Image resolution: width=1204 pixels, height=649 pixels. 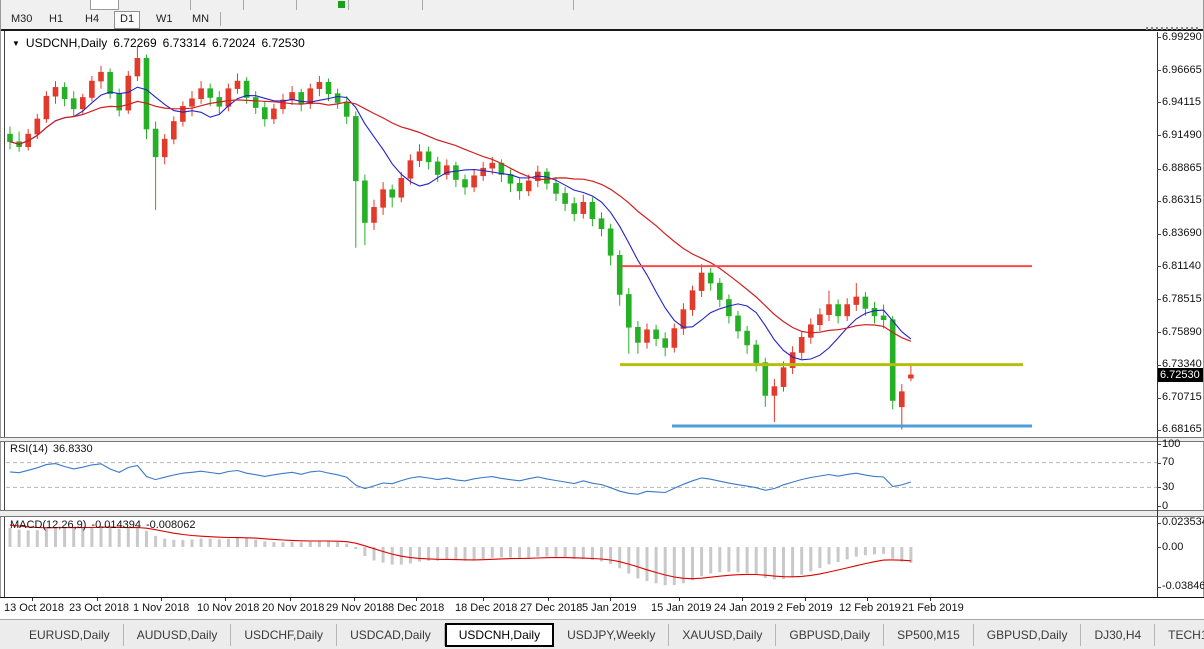 I want to click on price-axis-label: 6.86315, so click(x=1182, y=200).